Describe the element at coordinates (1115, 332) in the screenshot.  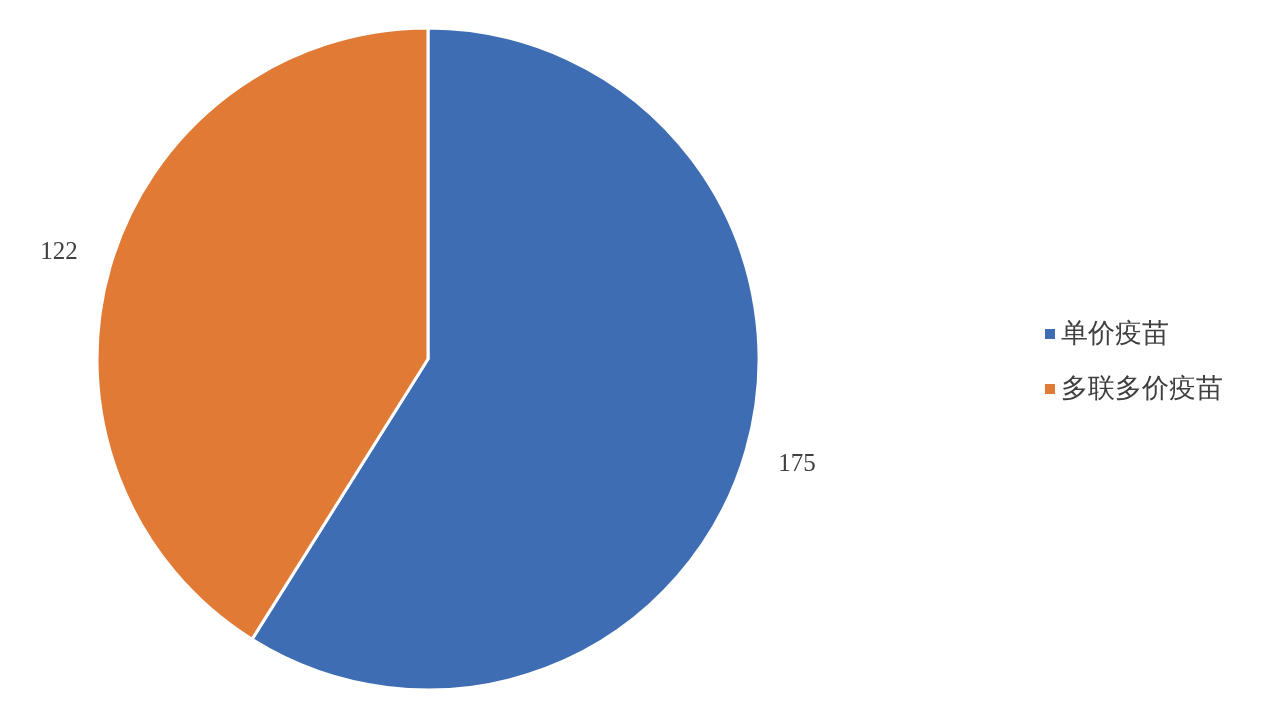
I see `legend-label: 单价疫苗` at that location.